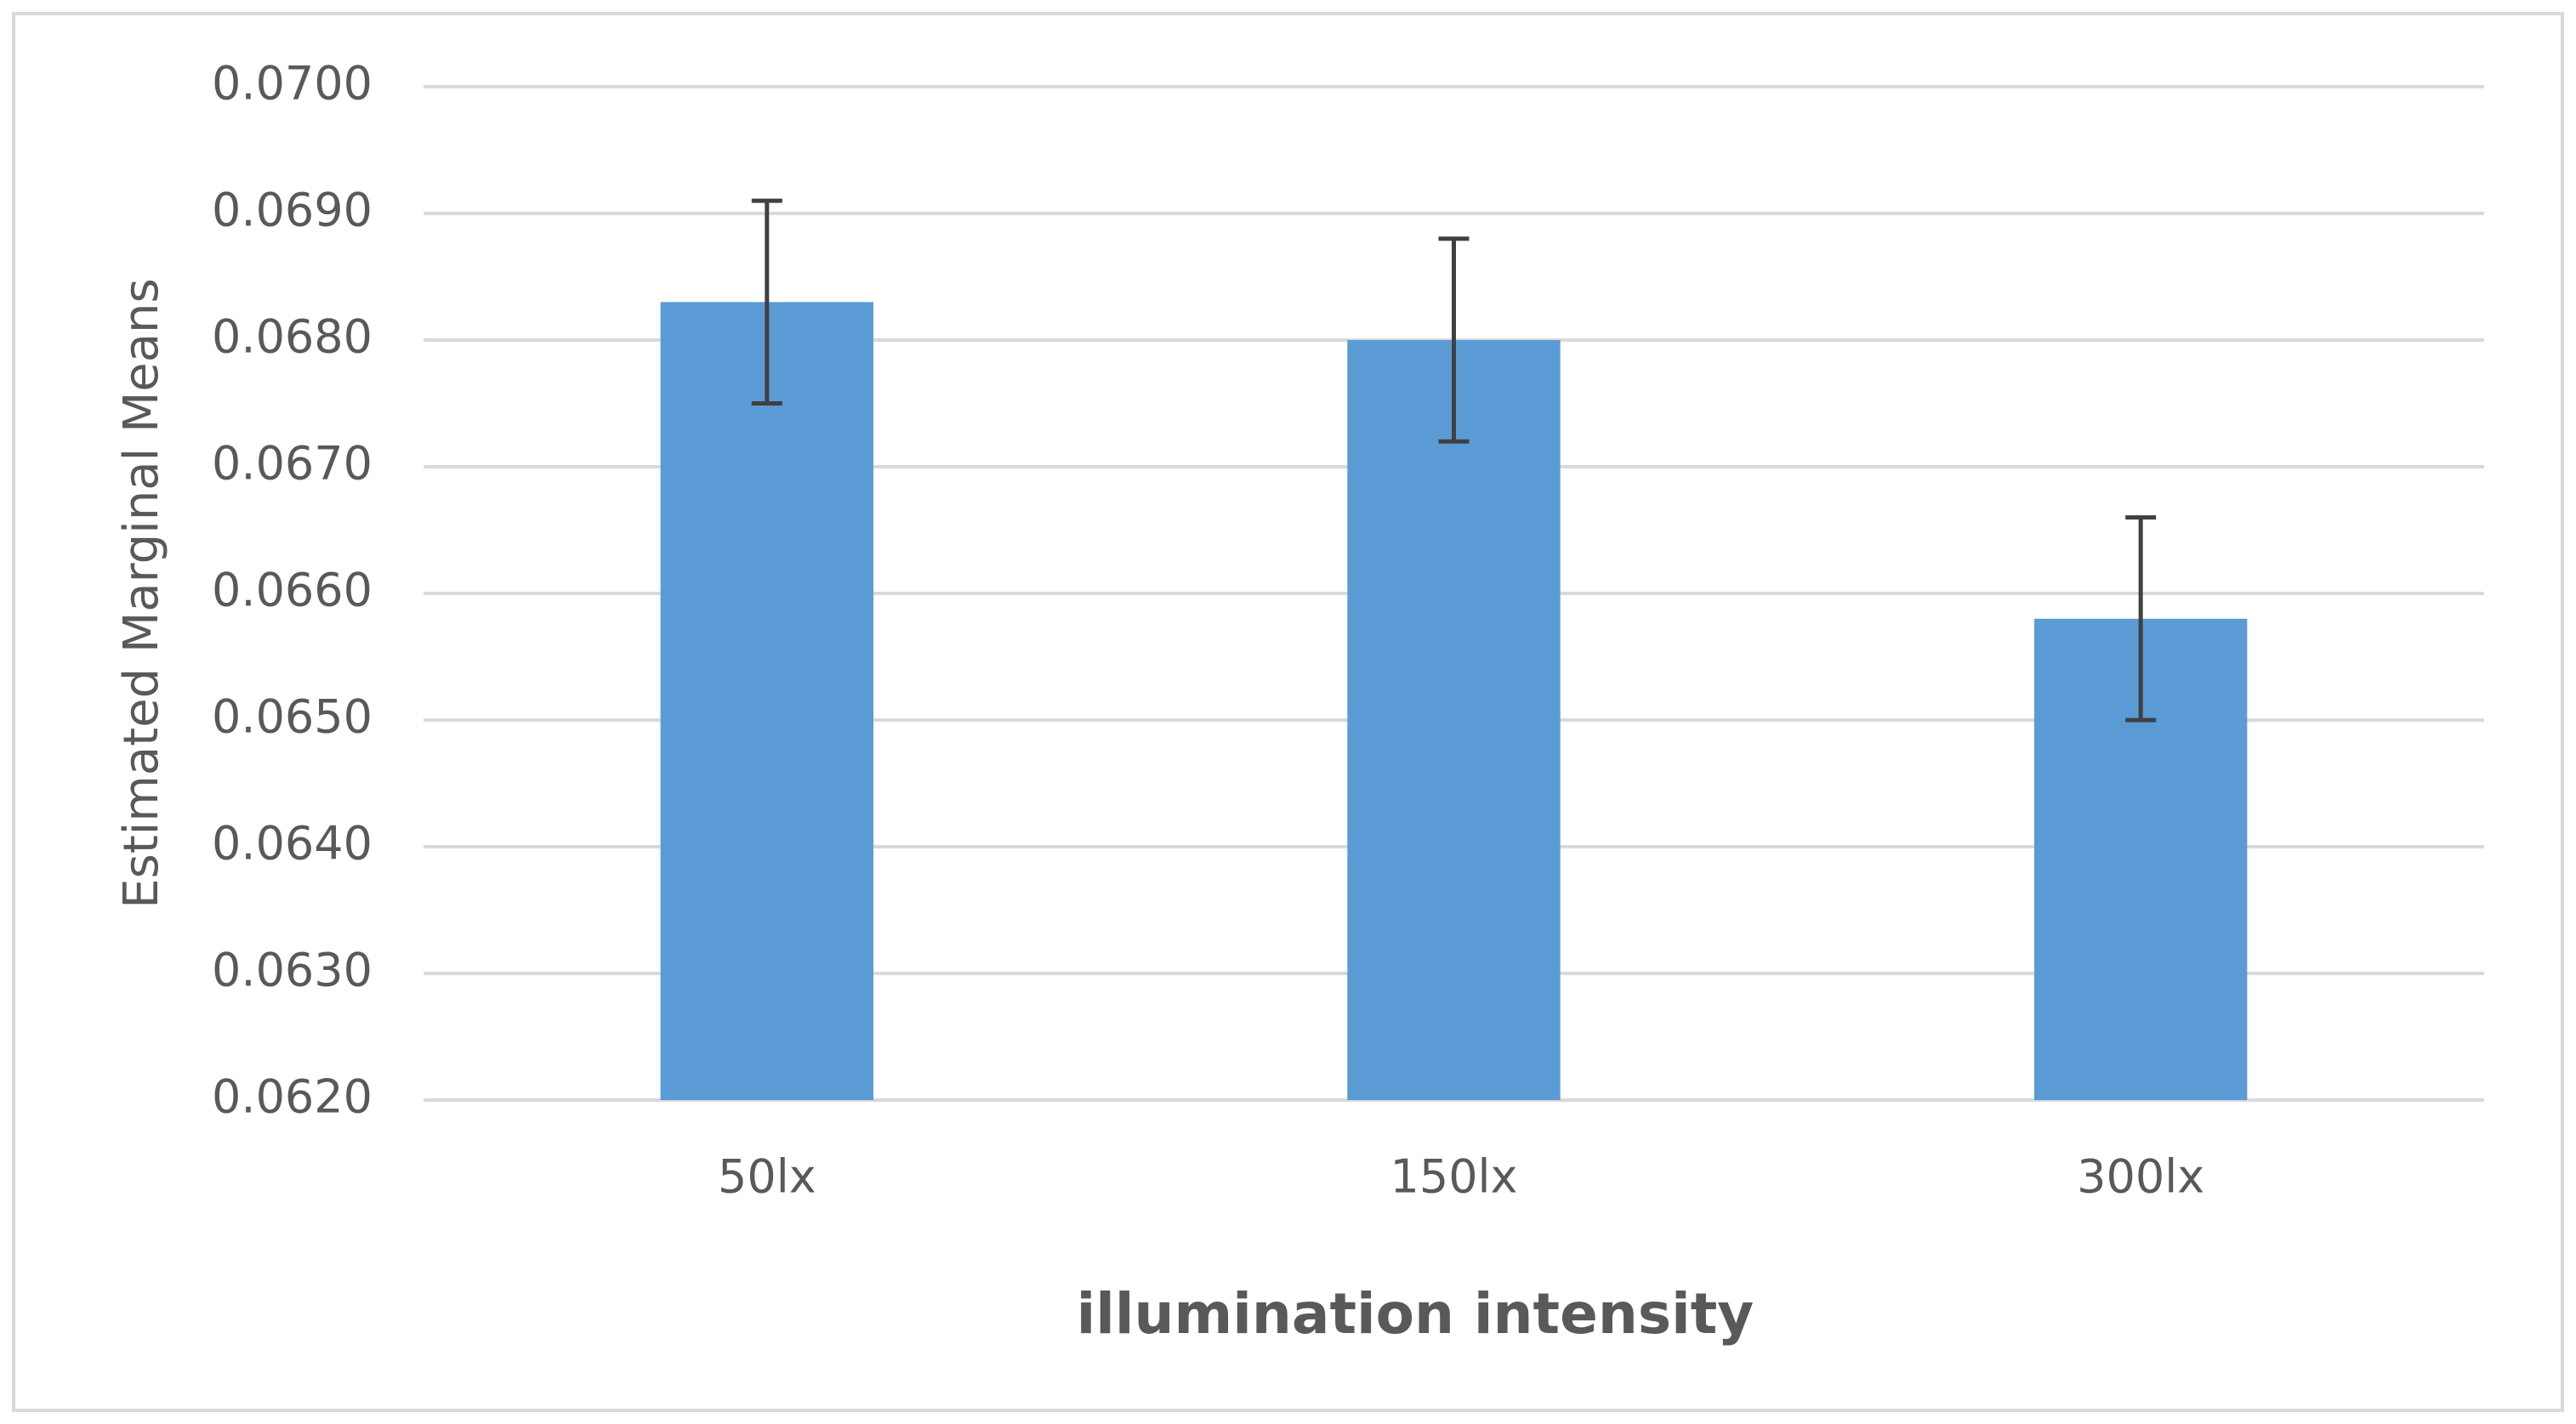 The image size is (2576, 1424). What do you see at coordinates (292, 970) in the screenshot?
I see `y-tick-label: 0.0630` at bounding box center [292, 970].